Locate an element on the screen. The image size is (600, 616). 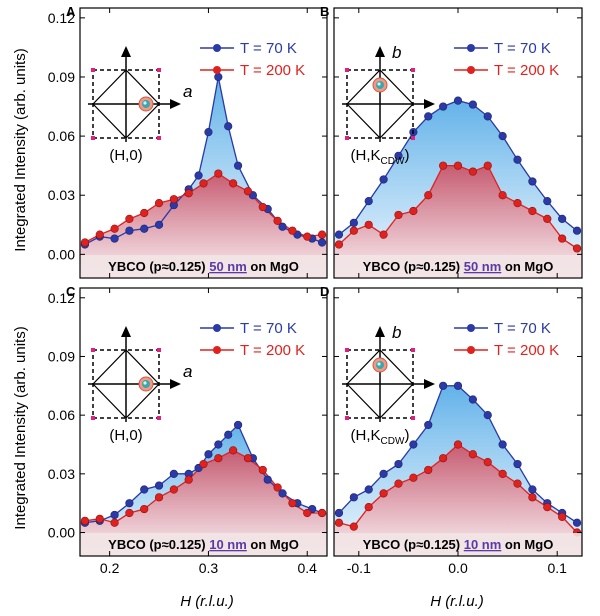
y-tick-label: 0.03 is located at coordinates (61, 474).